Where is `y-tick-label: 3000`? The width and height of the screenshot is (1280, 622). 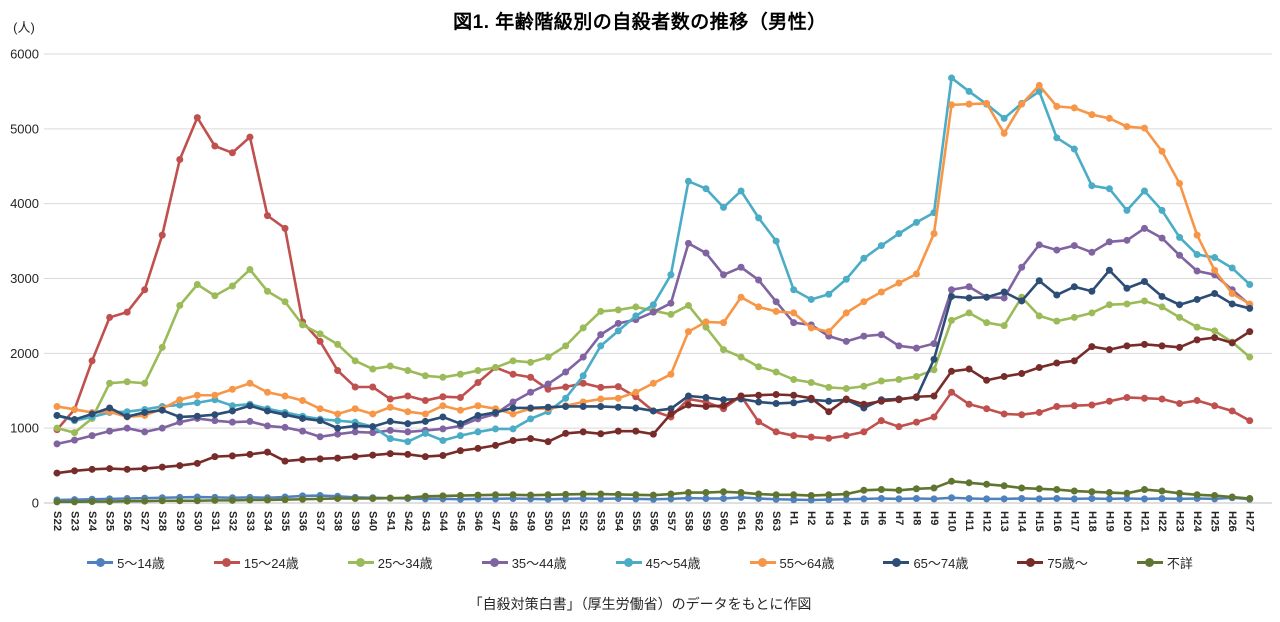
y-tick-label: 3000 is located at coordinates (24, 278).